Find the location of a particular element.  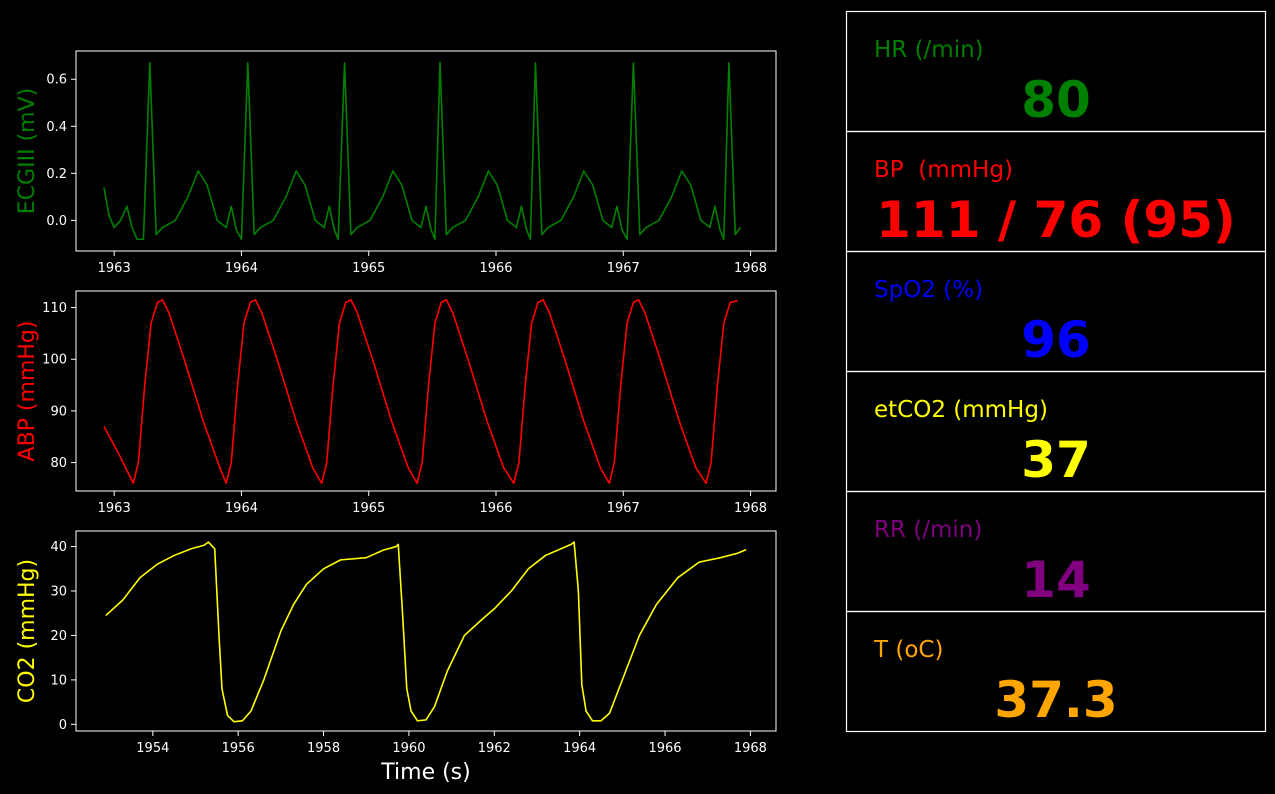

y-tick-label: 80 is located at coordinates (58, 463).